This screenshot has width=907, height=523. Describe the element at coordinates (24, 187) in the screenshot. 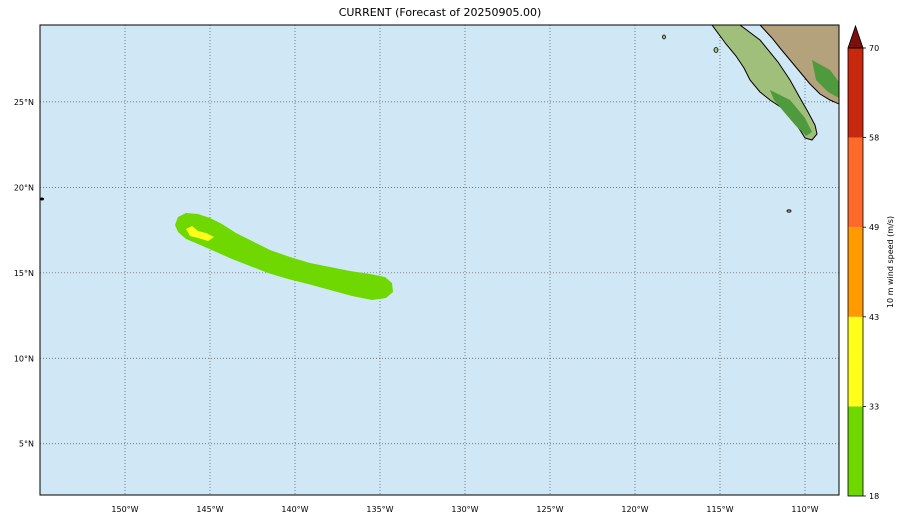

I see `lat-tick-label: 20°N` at that location.